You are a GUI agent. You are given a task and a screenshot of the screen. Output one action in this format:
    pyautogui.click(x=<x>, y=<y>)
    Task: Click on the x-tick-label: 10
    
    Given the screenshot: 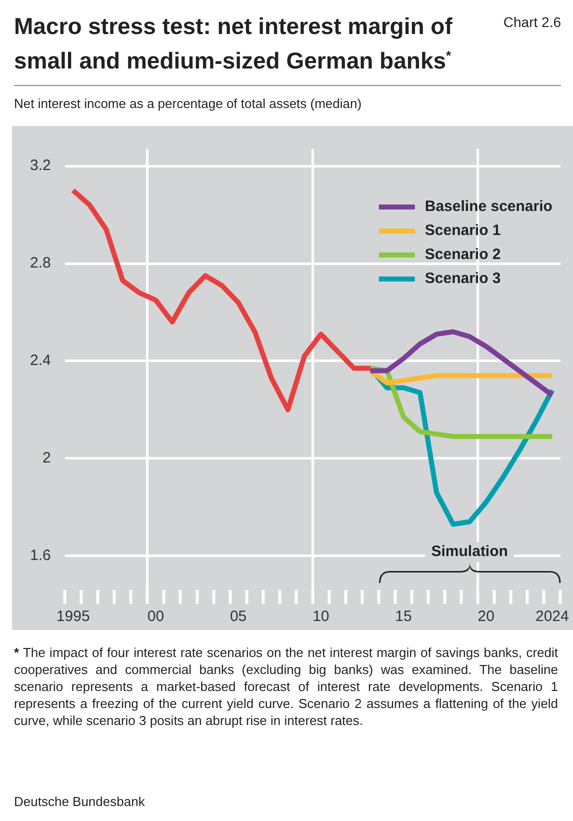 What is the action you would take?
    pyautogui.click(x=321, y=617)
    